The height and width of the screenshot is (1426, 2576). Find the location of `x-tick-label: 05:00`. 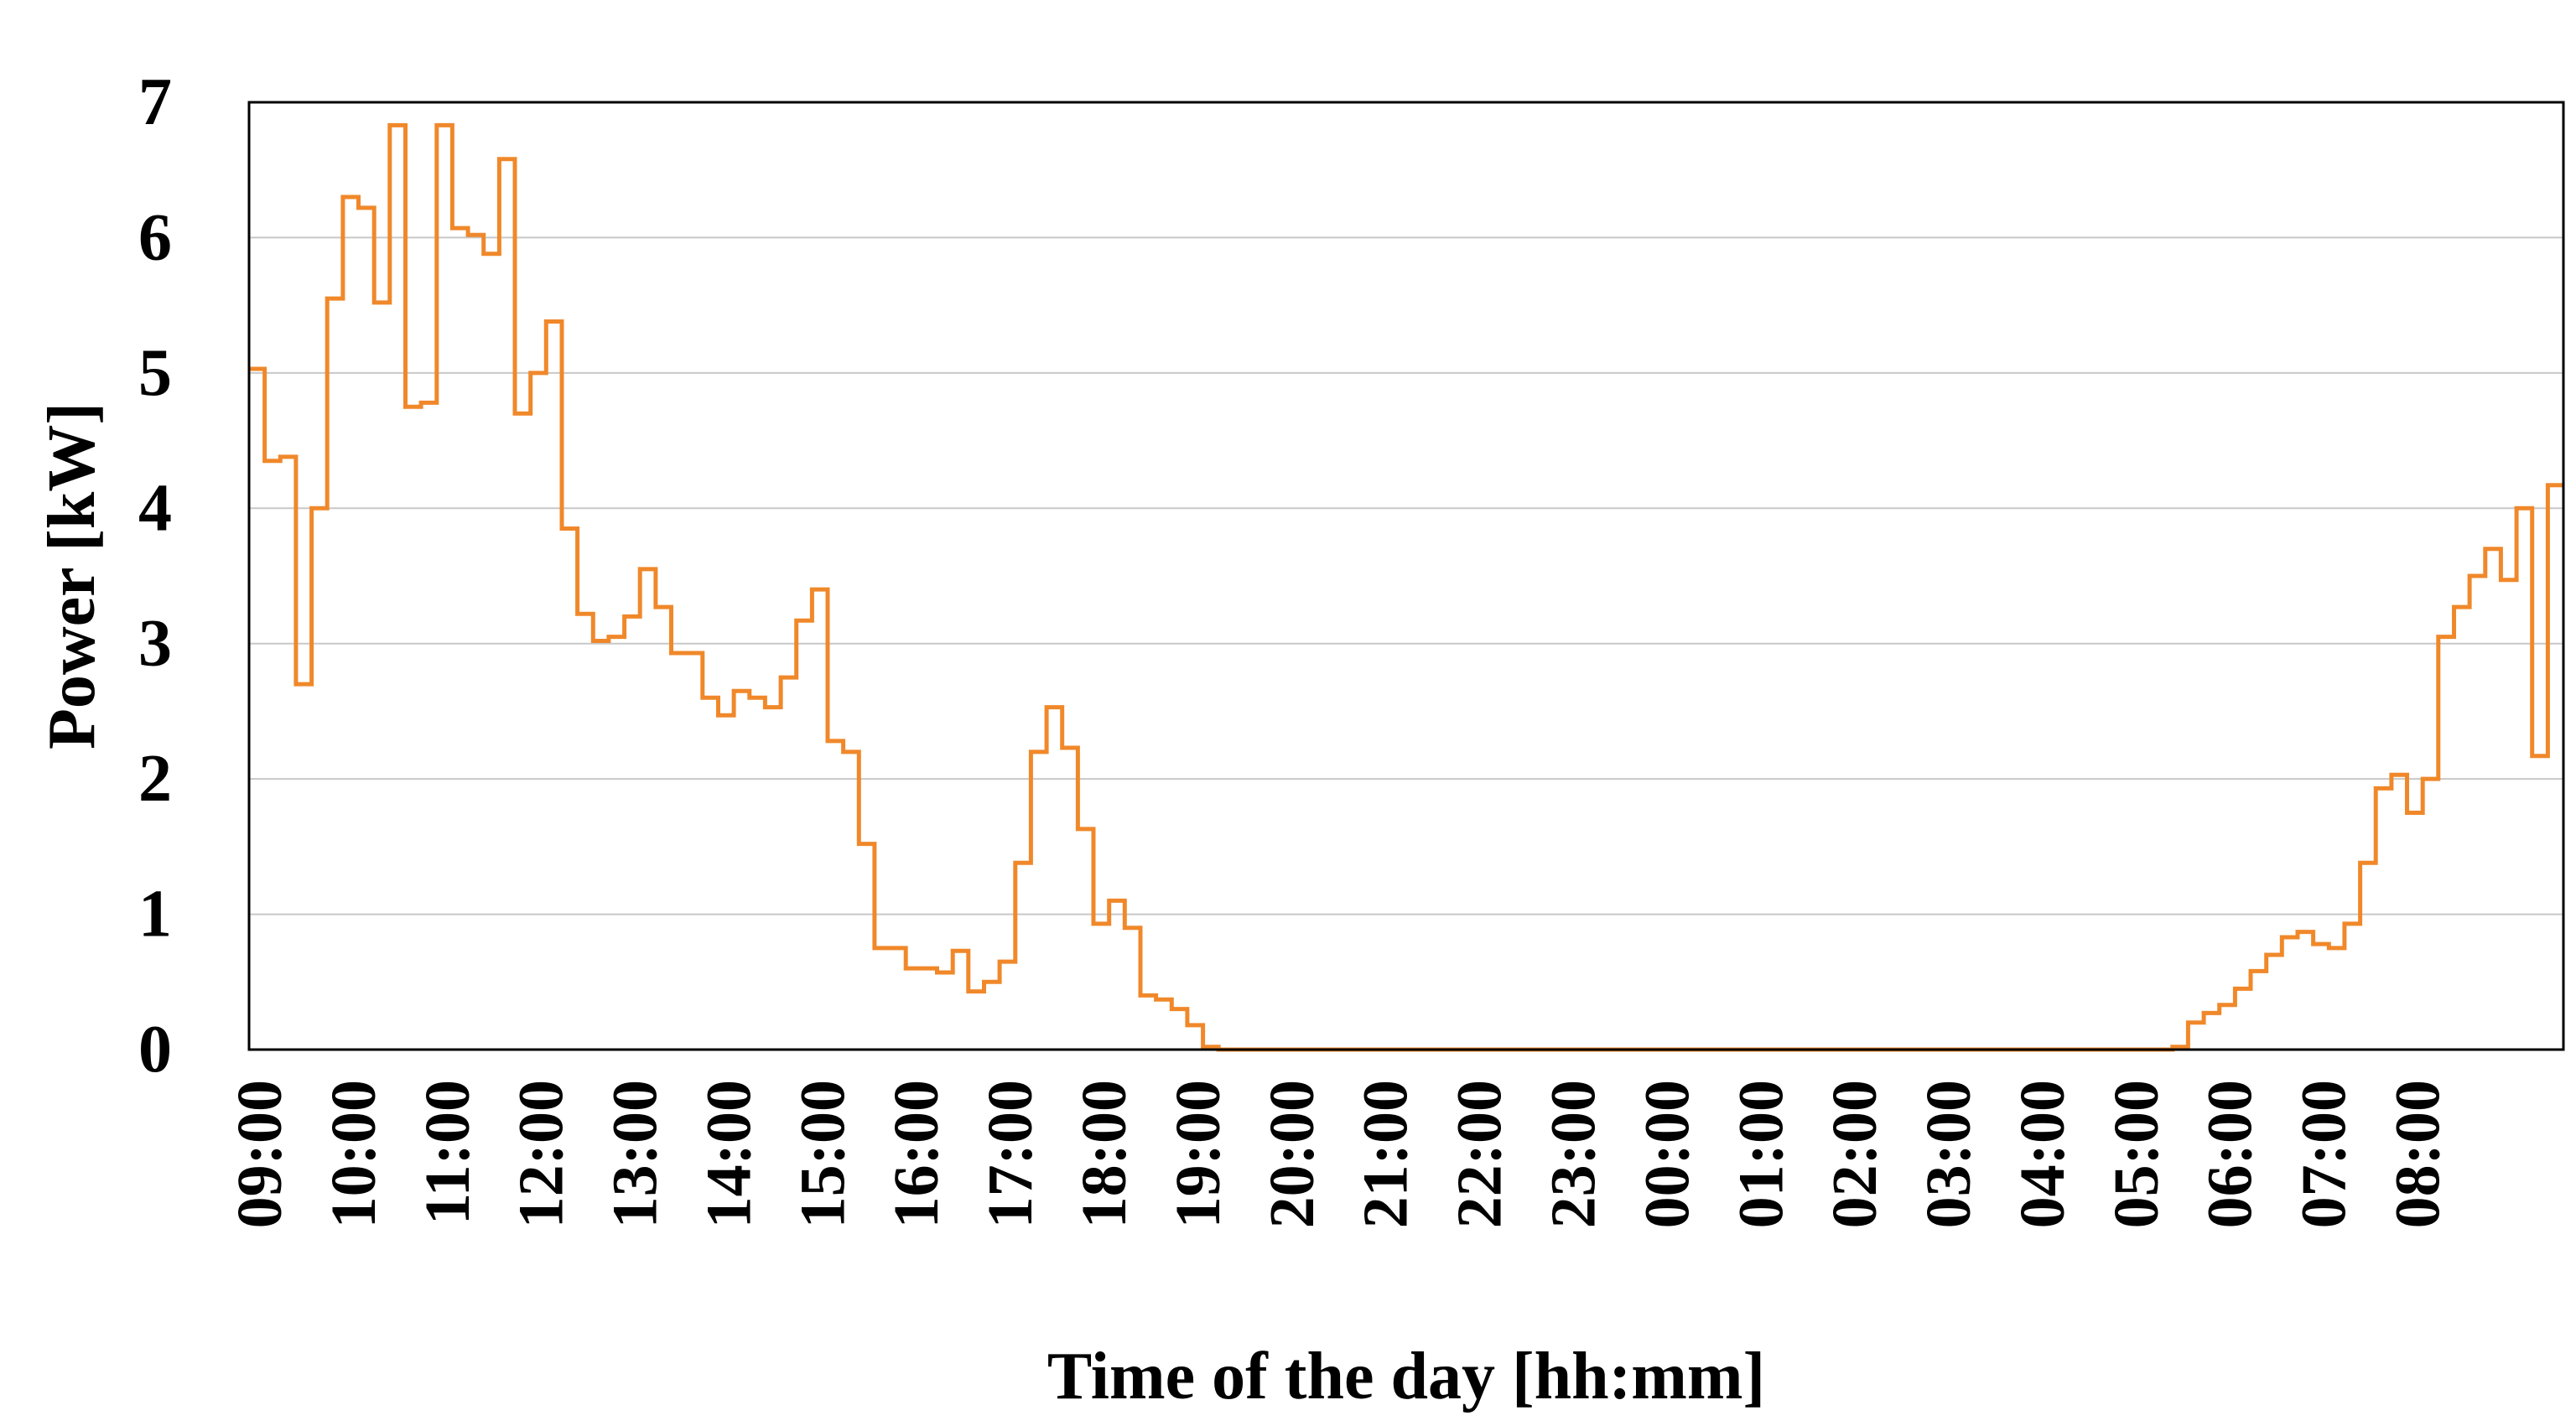

x-tick-label: 05:00 is located at coordinates (2136, 1154).